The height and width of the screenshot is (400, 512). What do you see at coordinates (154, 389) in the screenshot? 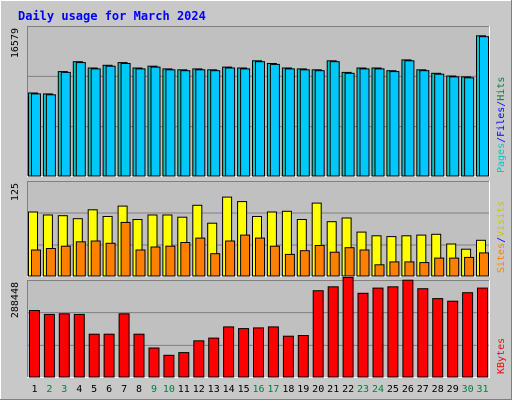
I see `day-label-9: 9` at bounding box center [154, 389].